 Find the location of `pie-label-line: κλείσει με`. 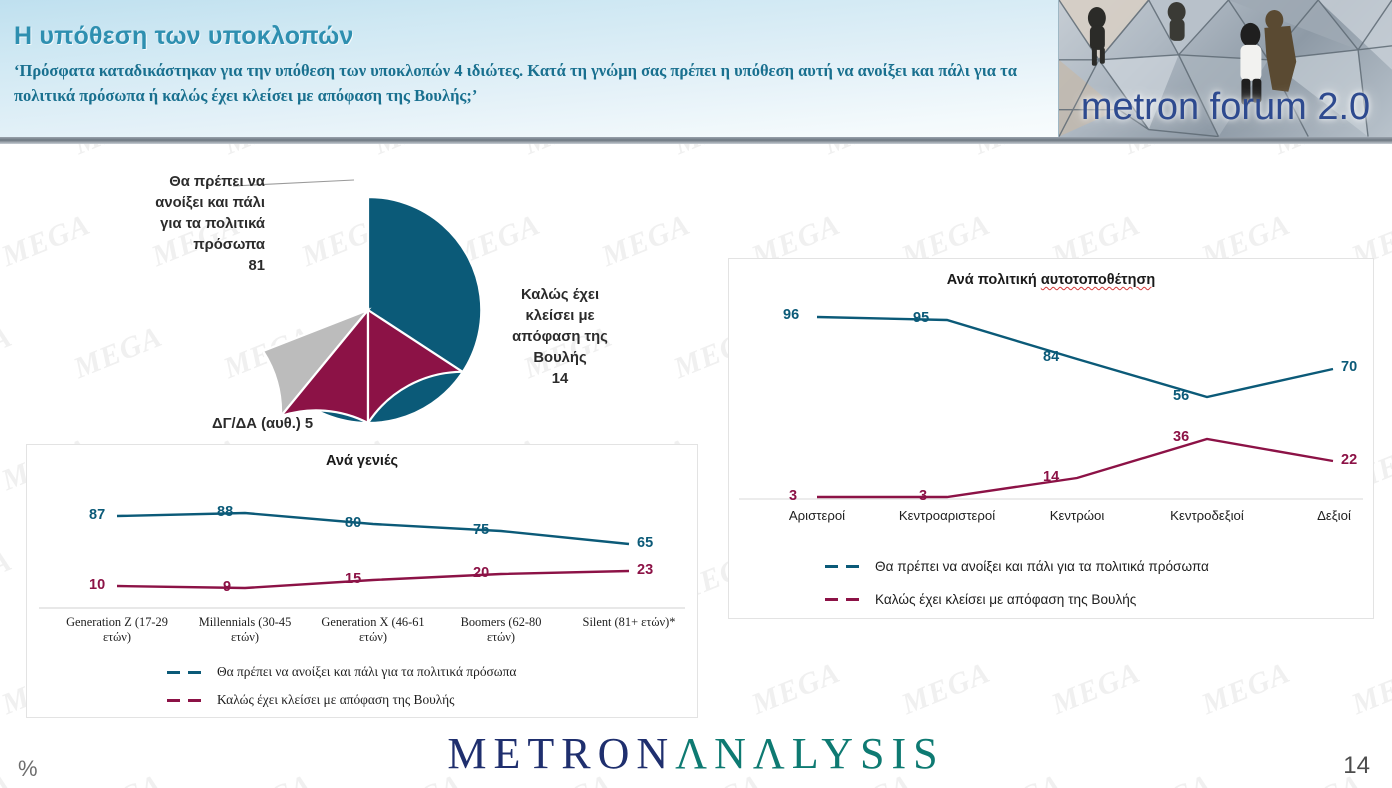

pie-label-line: κλείσει με is located at coordinates (560, 316).